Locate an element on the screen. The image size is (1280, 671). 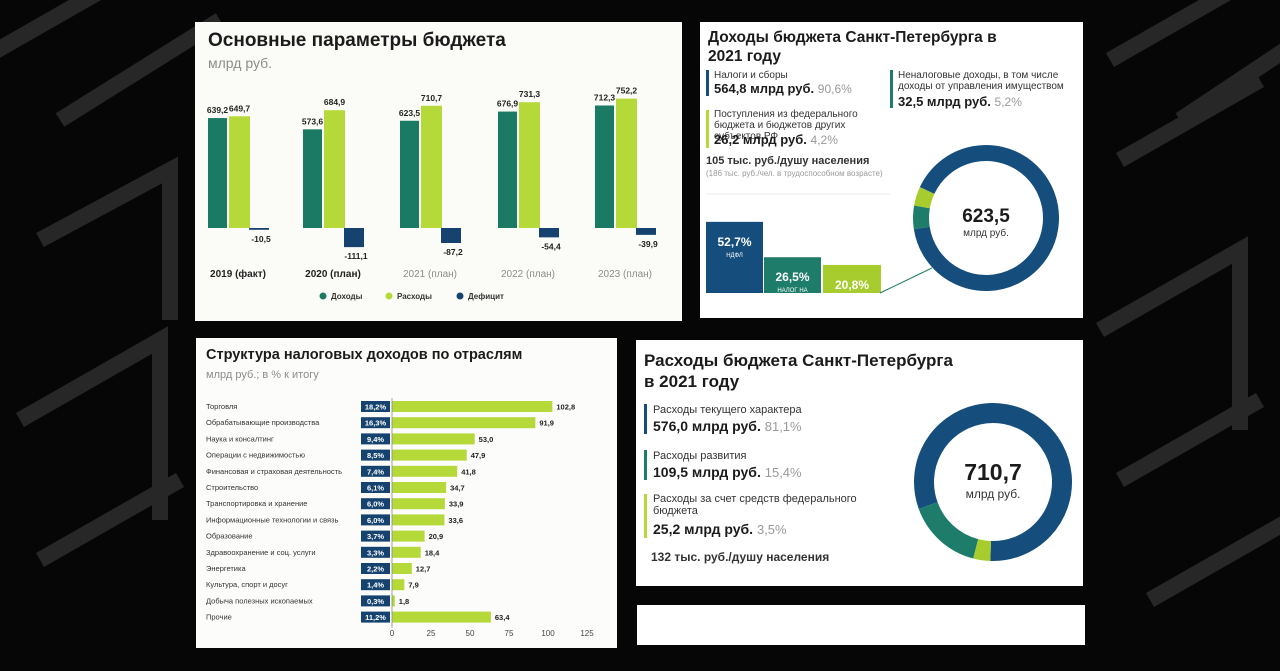
x-tick-label: 0 is located at coordinates (392, 633).